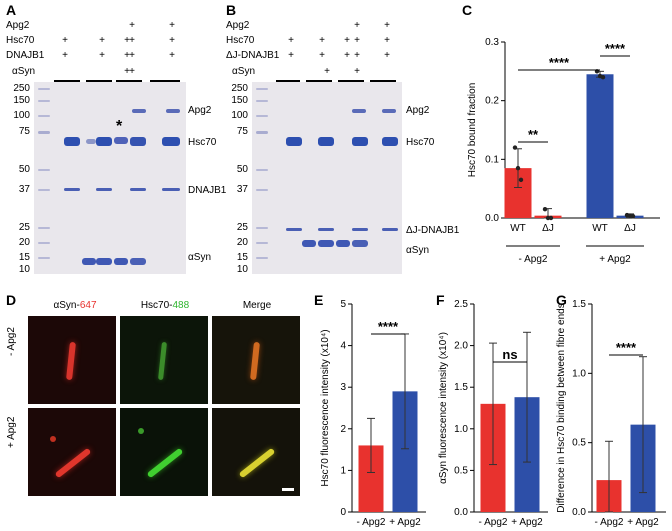  What do you see at coordinates (239, 88) in the screenshot?
I see `mw-marker: 250` at bounding box center [239, 88].